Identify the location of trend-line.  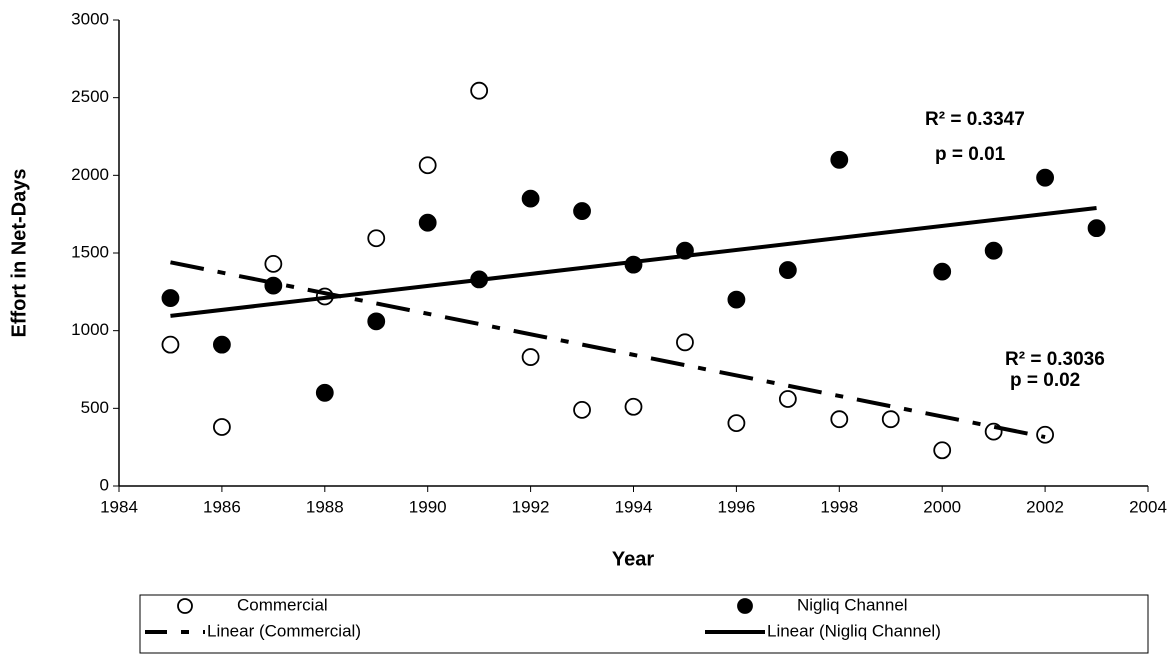
(633, 261).